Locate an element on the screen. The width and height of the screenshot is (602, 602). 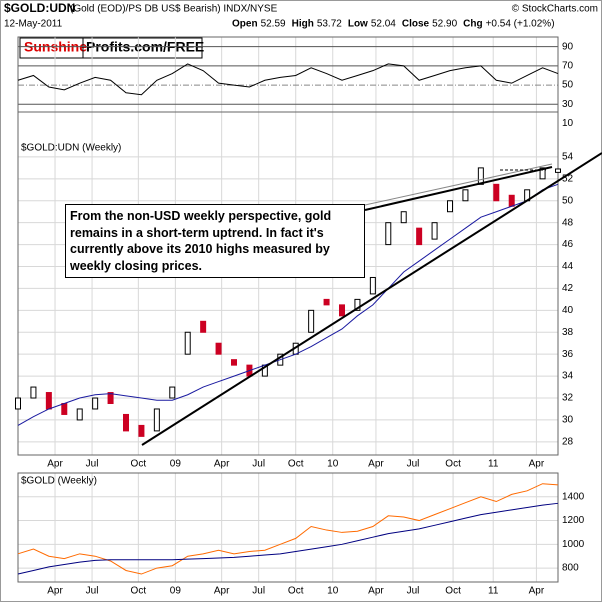
y-tick-label: 42 is located at coordinates (568, 288).